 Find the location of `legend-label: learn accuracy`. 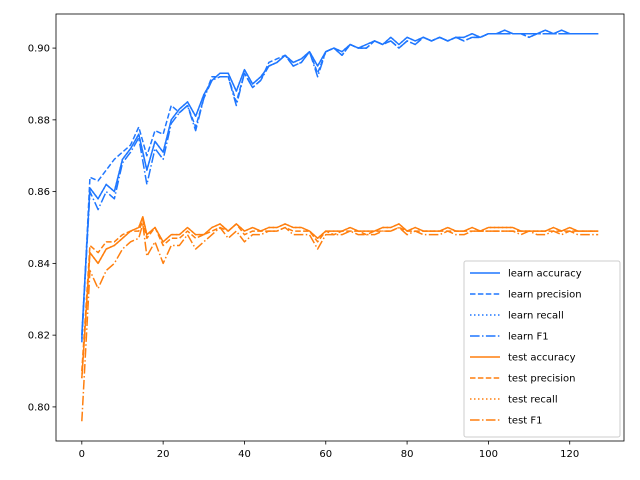

legend-label: learn accuracy is located at coordinates (545, 274).